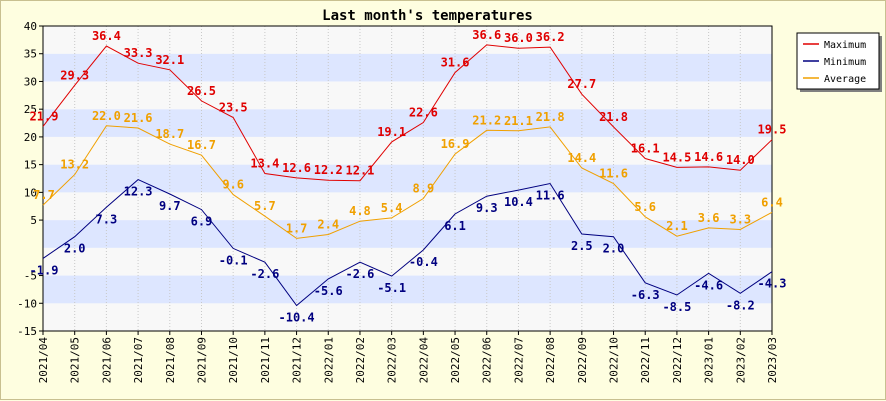  What do you see at coordinates (772, 202) in the screenshot?
I see `data-label-average: 6.4` at bounding box center [772, 202].